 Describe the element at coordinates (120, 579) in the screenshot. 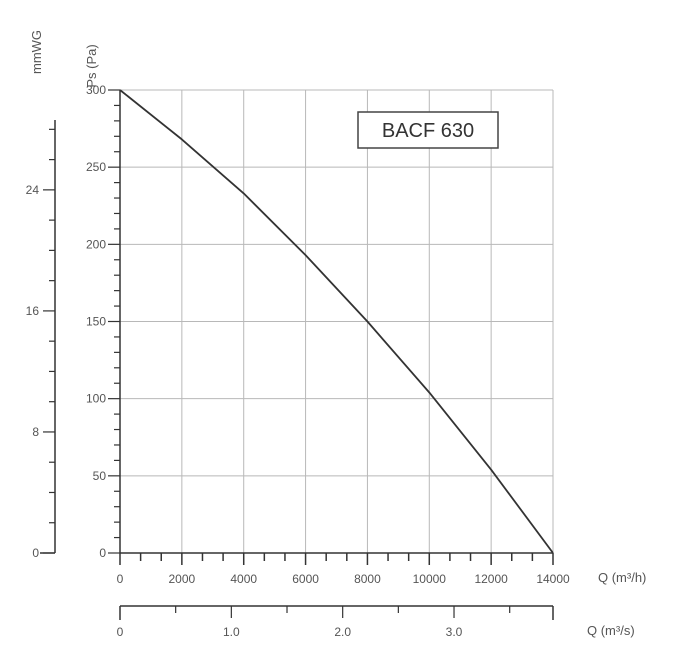

I see `x-tick-label: 0` at that location.